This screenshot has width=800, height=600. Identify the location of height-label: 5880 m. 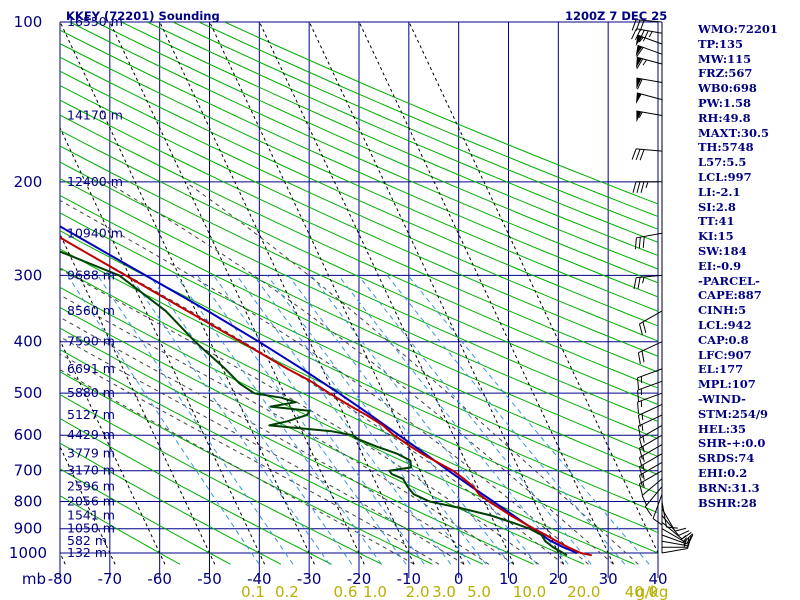
(91, 392).